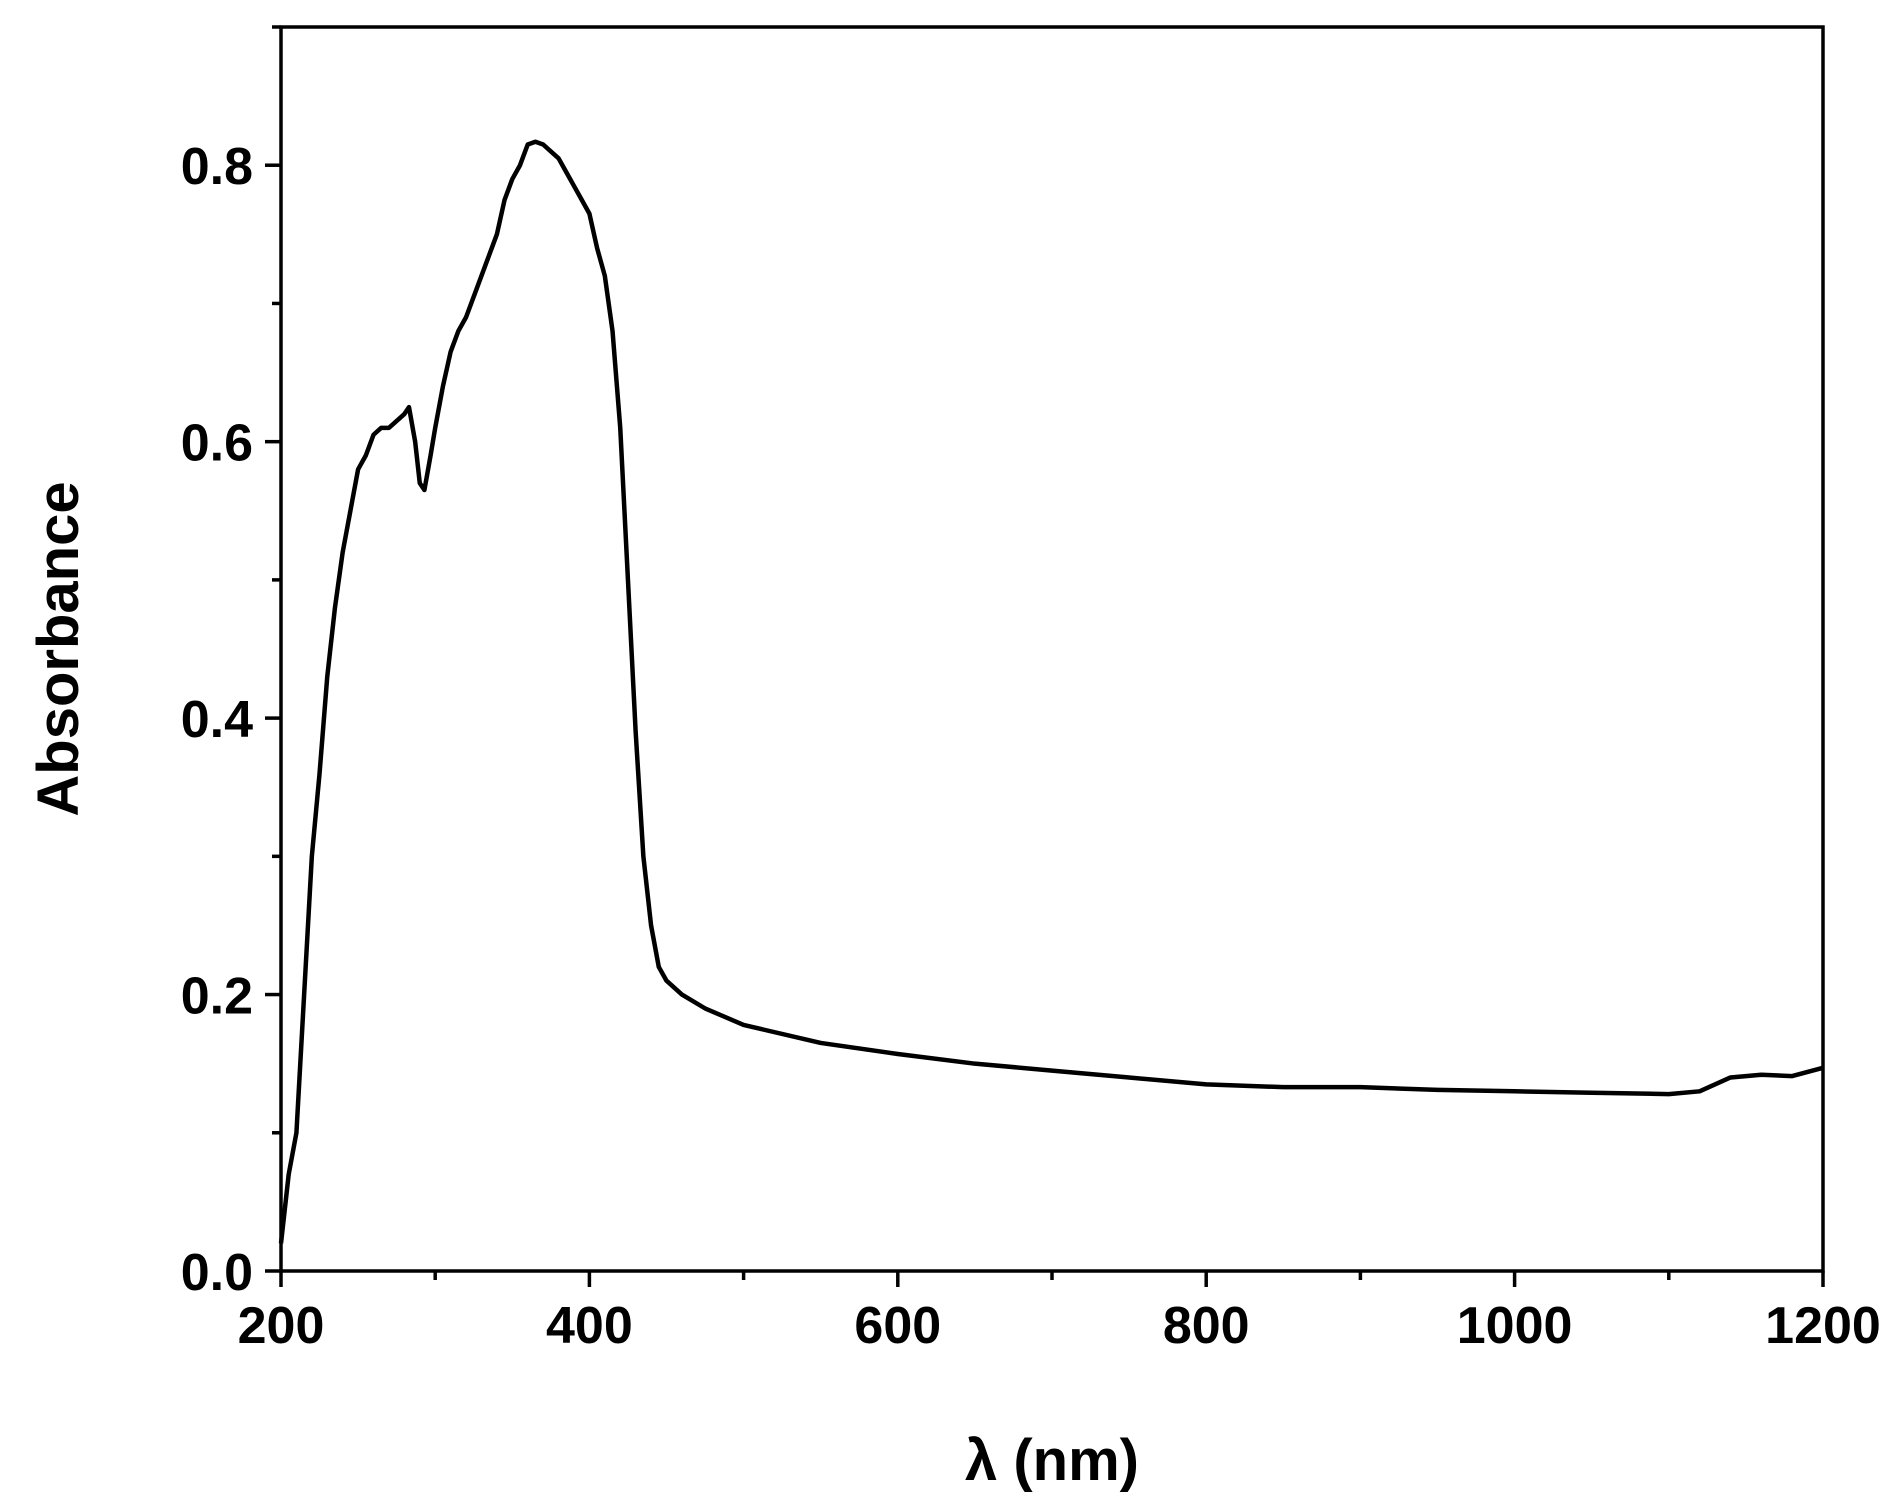  Describe the element at coordinates (1206, 1326) in the screenshot. I see `x-tick-label: 800` at that location.